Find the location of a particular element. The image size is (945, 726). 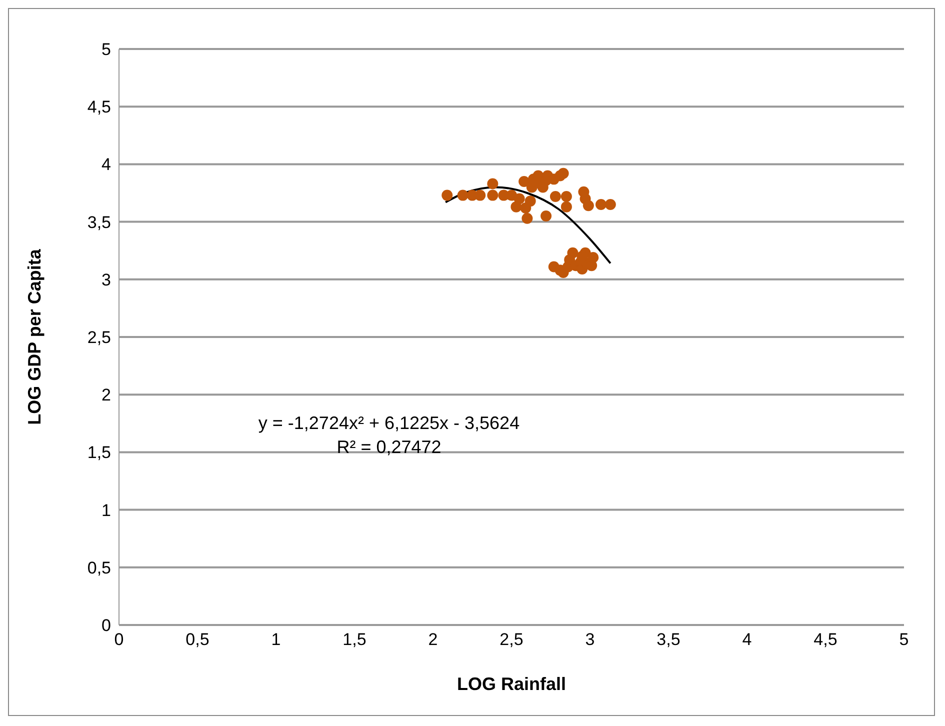

y-tick-label: 0 is located at coordinates (106, 626).